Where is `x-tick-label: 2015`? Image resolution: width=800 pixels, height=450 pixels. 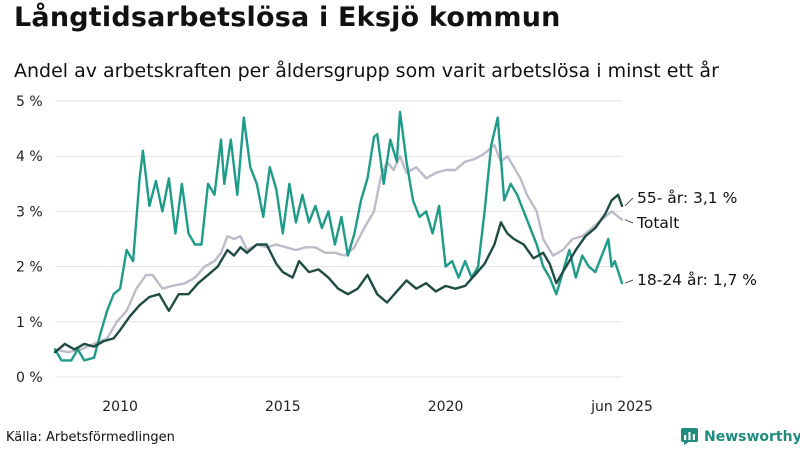 x-tick-label: 2015 is located at coordinates (283, 407).